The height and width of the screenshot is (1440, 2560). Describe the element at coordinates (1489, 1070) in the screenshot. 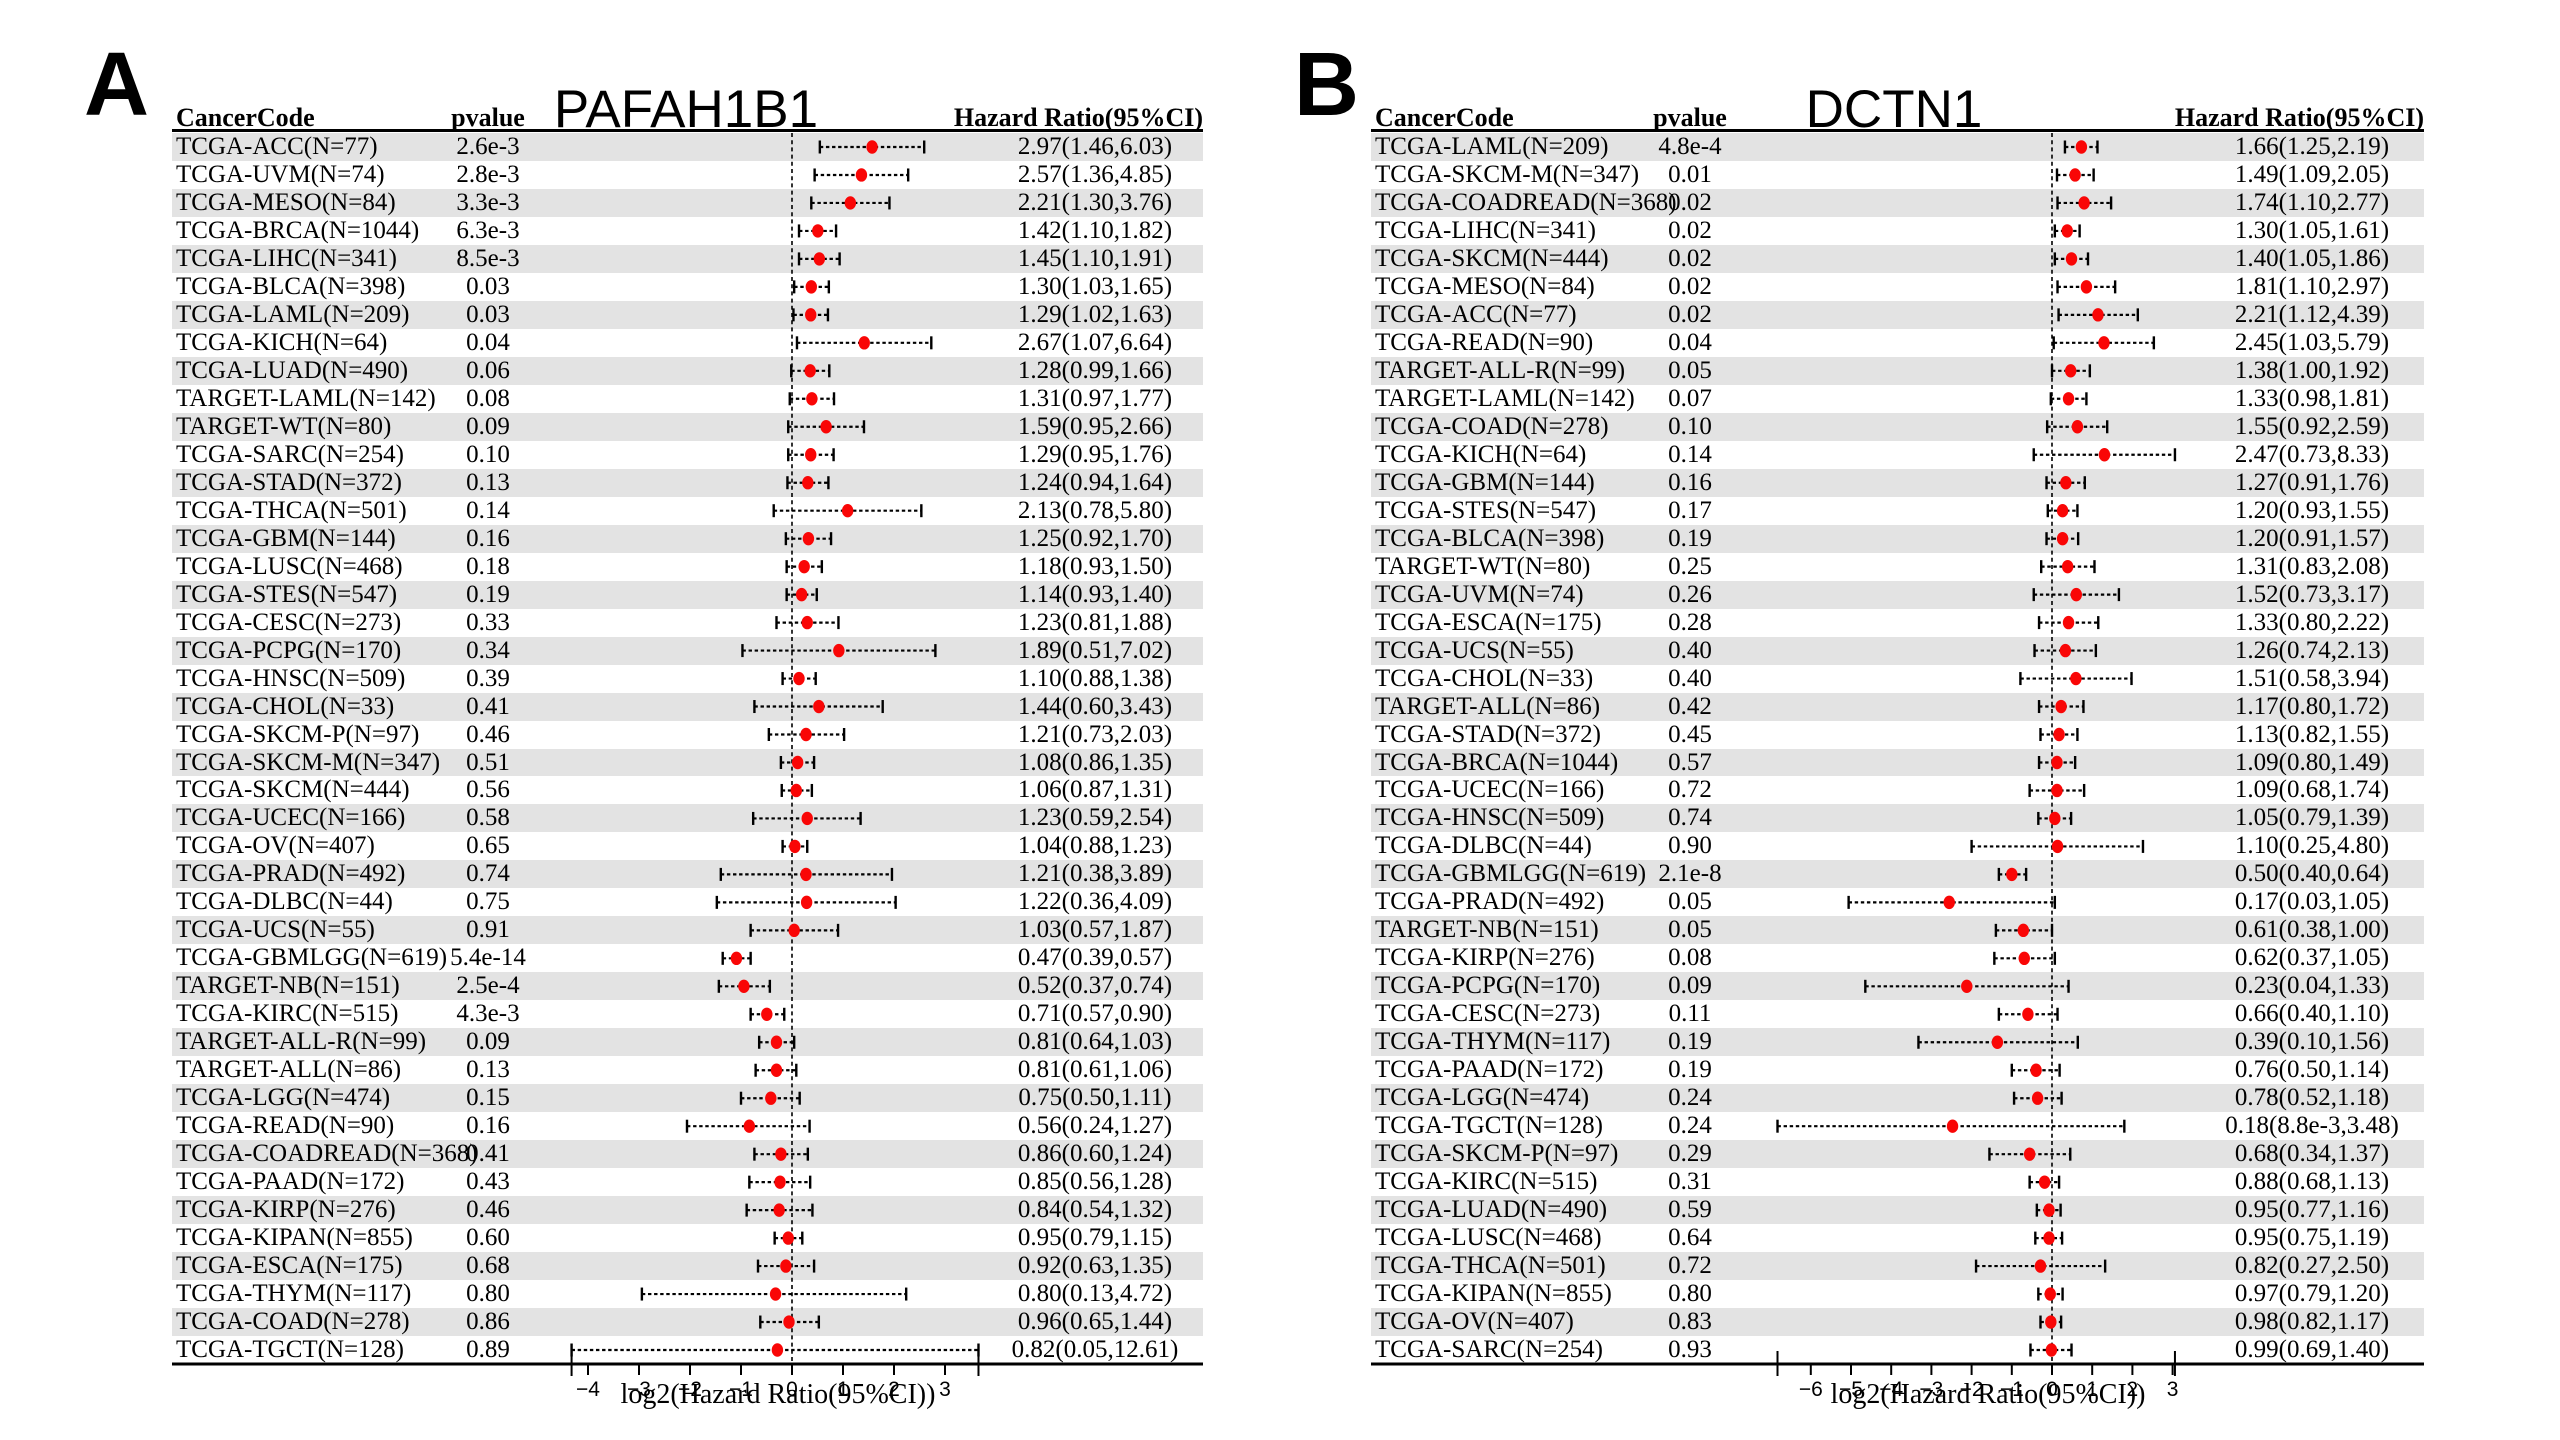

I see `cancer-code-label: TCGA-PAAD(N=172)` at that location.